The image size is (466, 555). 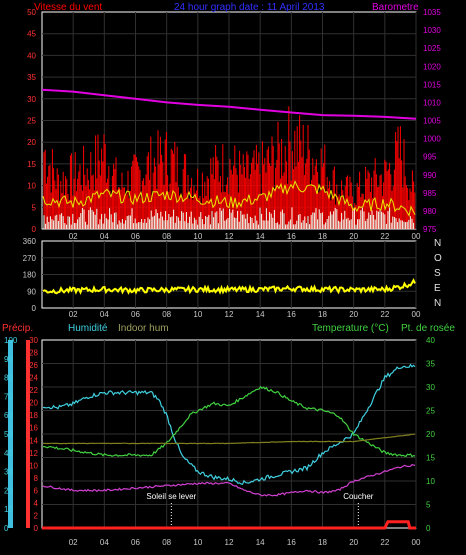 I want to click on temperature-tick-labels: 0 5 10 15 20 25 30 35 40, so click(x=430, y=434).